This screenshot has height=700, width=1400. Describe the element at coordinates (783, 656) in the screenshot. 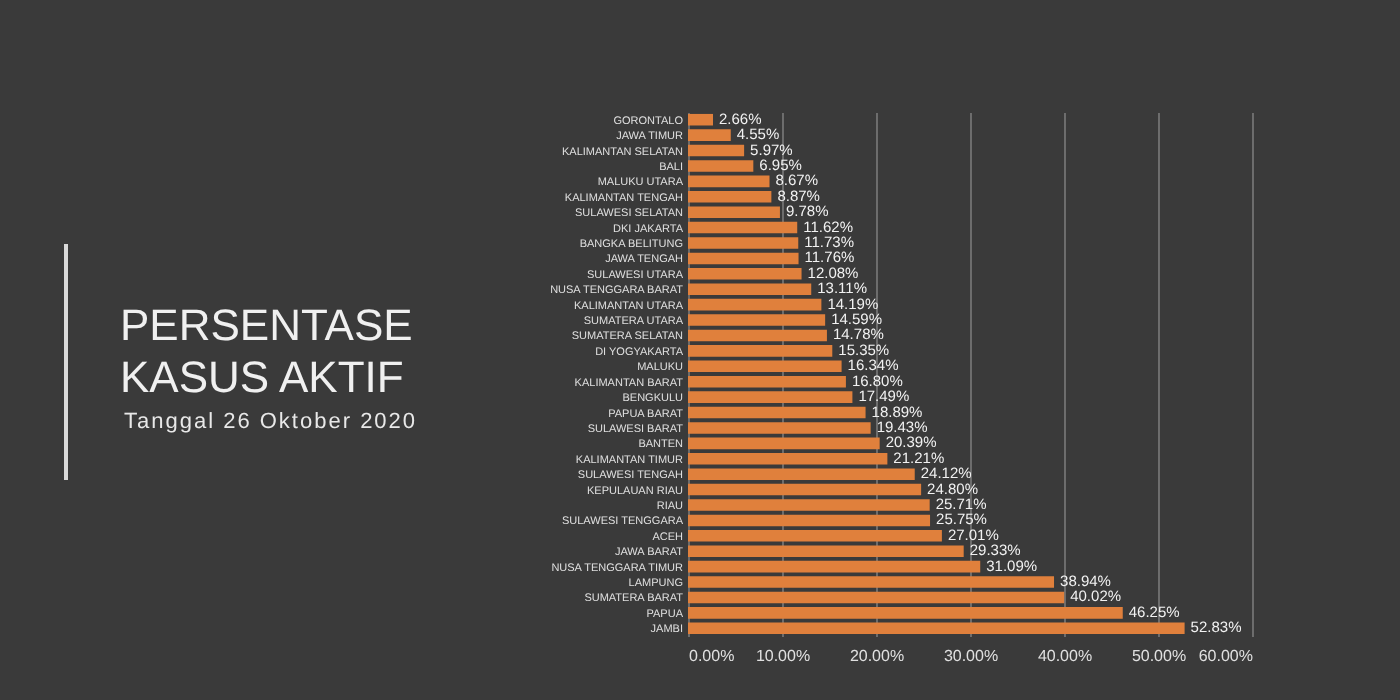

I see `x-tick-label: 10.00%` at that location.